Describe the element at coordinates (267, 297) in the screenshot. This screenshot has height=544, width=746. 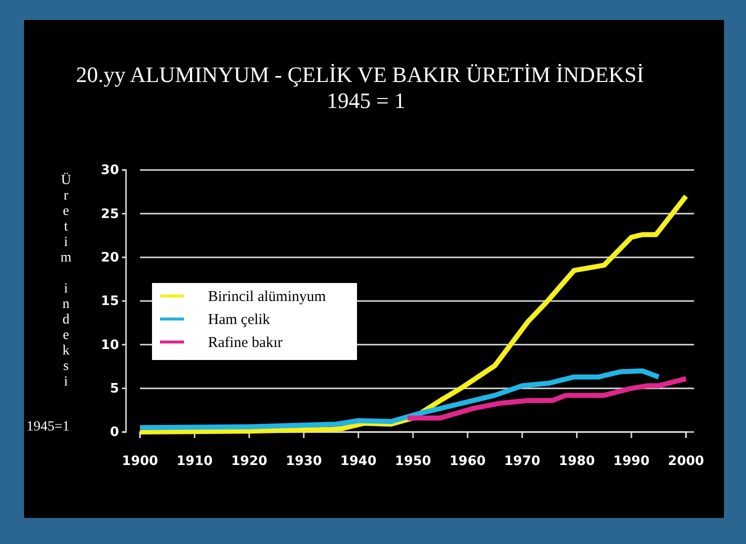
I see `legend-label: Birincil alüminyum` at that location.